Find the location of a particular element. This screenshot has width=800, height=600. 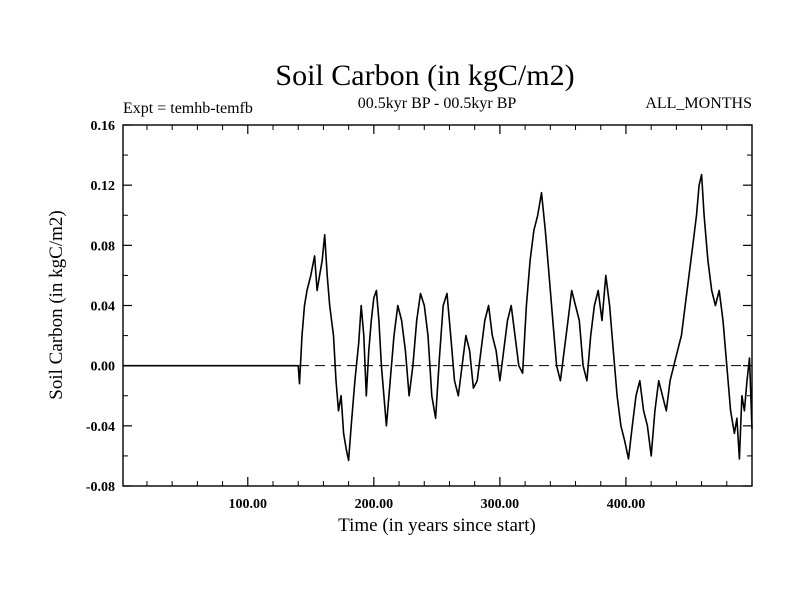

months-label: ALL_MONTHS is located at coordinates (698, 103).